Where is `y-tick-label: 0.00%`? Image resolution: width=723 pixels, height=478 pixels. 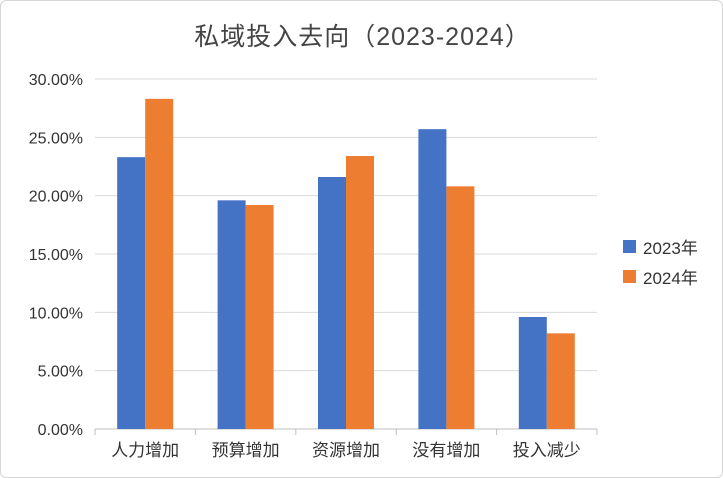
y-tick-label: 0.00% is located at coordinates (60, 430).